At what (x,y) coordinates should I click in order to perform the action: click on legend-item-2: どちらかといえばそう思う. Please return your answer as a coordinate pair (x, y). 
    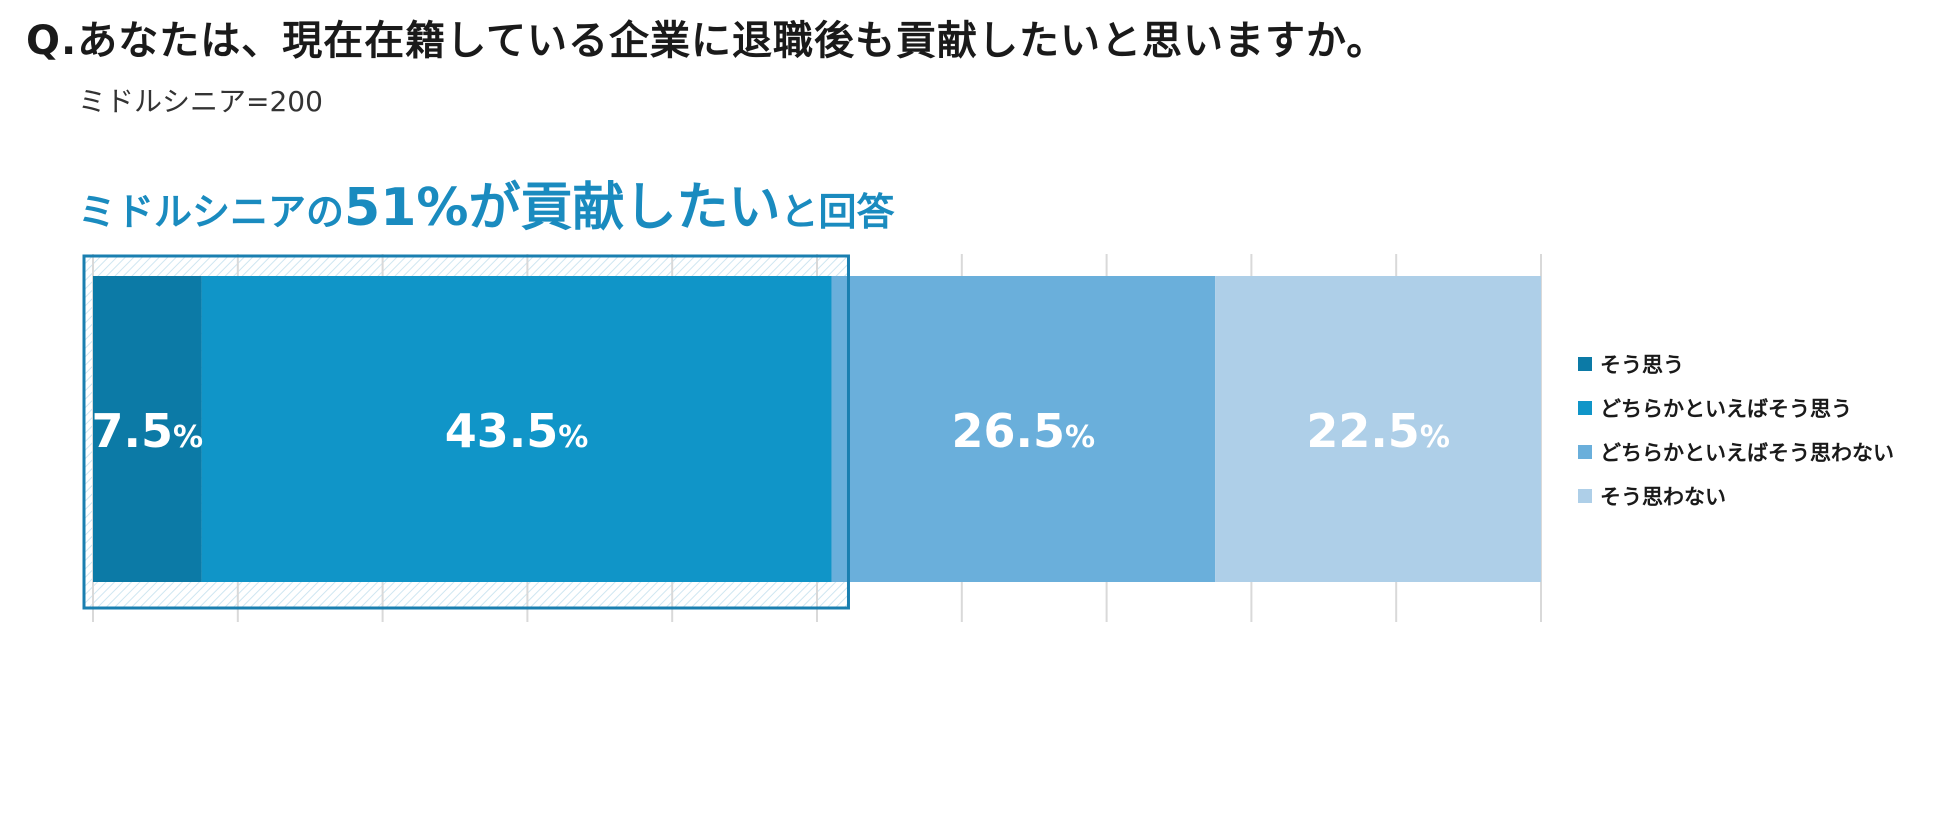
    Looking at the image, I should click on (1736, 408).